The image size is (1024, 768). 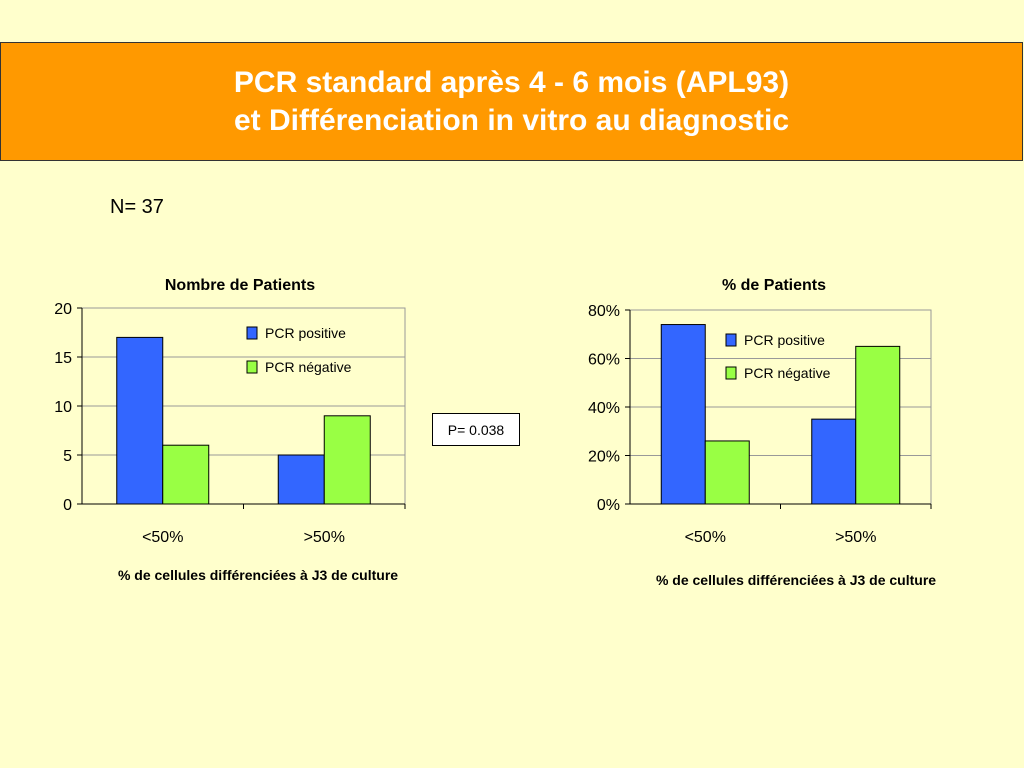 What do you see at coordinates (63, 358) in the screenshot?
I see `y-tick-label: 15` at bounding box center [63, 358].